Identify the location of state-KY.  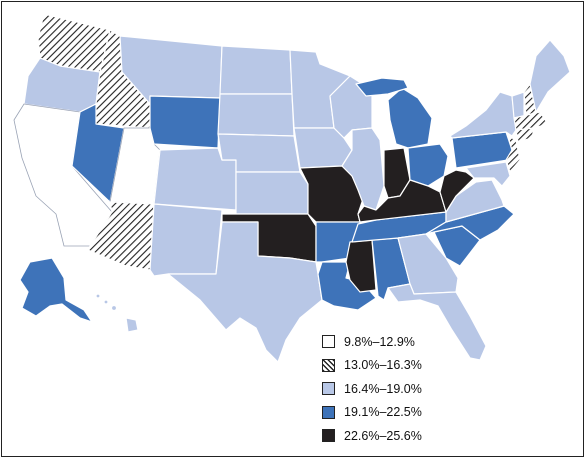
(402, 201).